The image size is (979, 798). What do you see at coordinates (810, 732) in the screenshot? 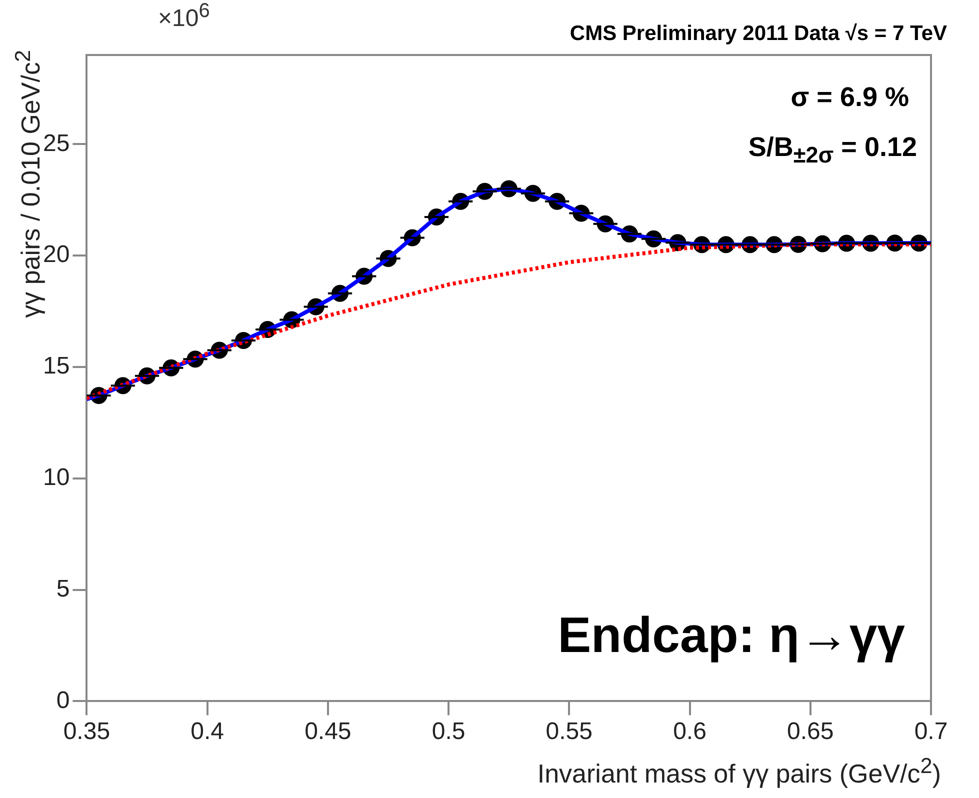
I see `x-tick-label: 0.65` at bounding box center [810, 732].